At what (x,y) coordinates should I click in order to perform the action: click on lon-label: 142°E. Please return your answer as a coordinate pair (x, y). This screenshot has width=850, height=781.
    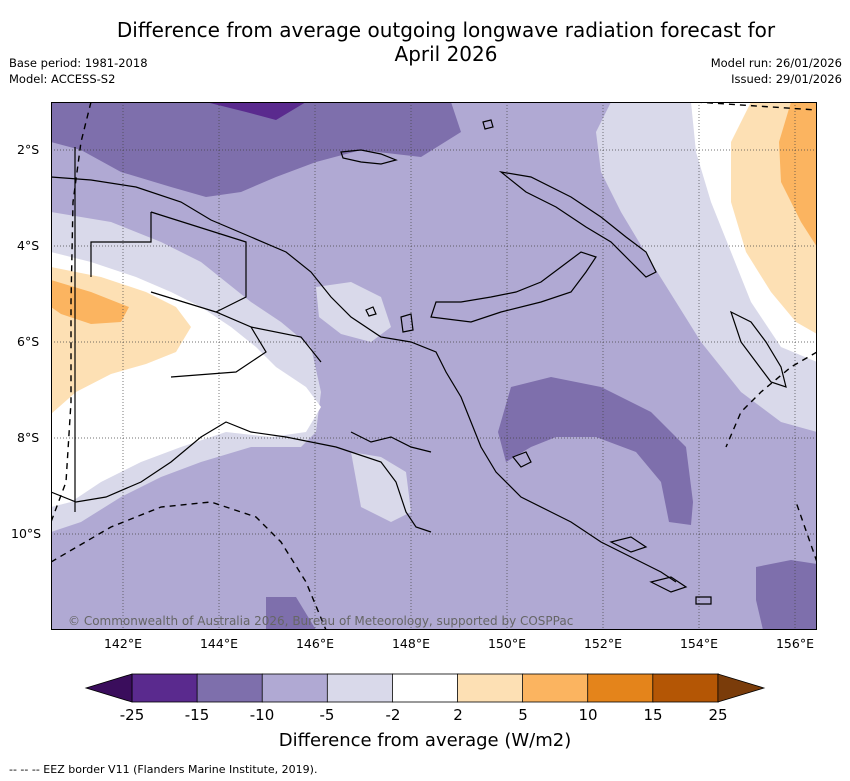
    Looking at the image, I should click on (122, 643).